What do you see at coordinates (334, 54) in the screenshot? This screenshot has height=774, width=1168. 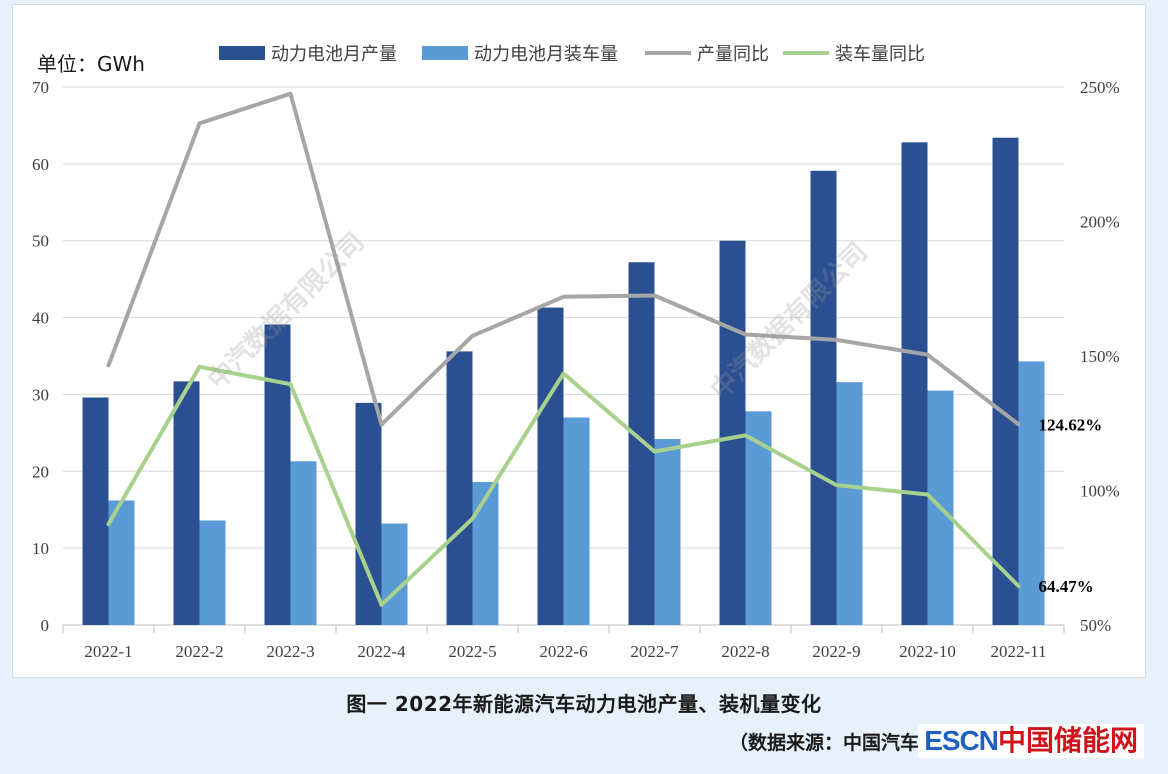 I see `legend-label: 动力电池月产量` at bounding box center [334, 54].